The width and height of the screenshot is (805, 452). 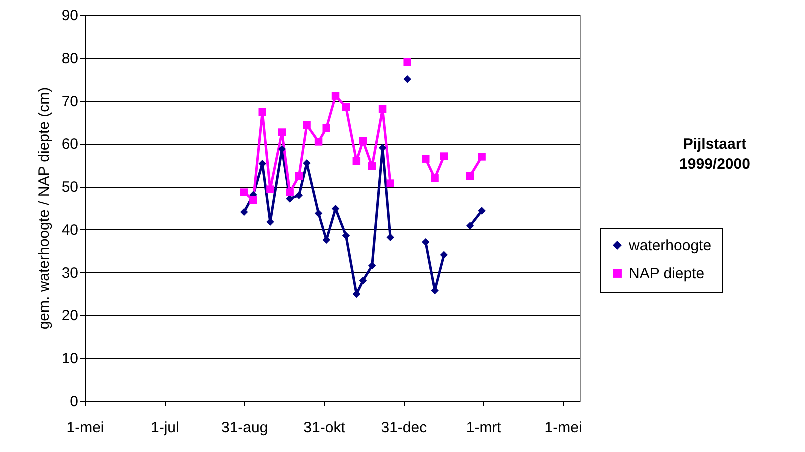 What do you see at coordinates (70, 359) in the screenshot?
I see `y-tick-label: 10` at bounding box center [70, 359].